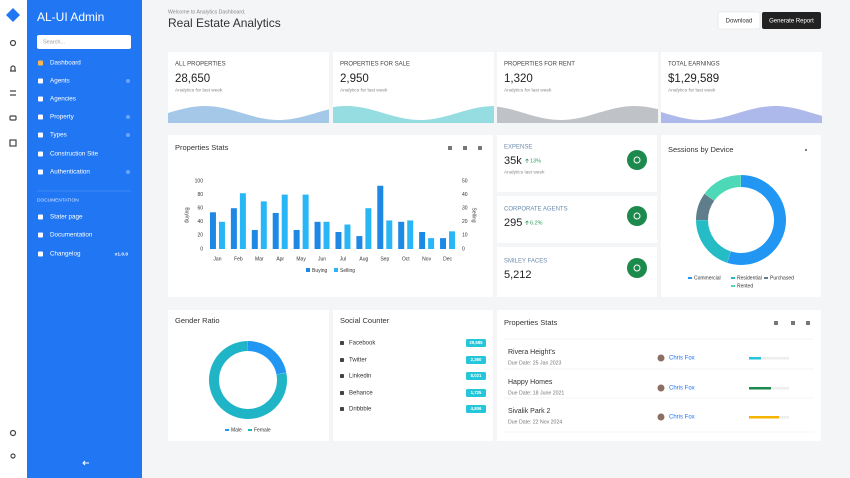  I want to click on y2-tick-label: 10, so click(465, 236).